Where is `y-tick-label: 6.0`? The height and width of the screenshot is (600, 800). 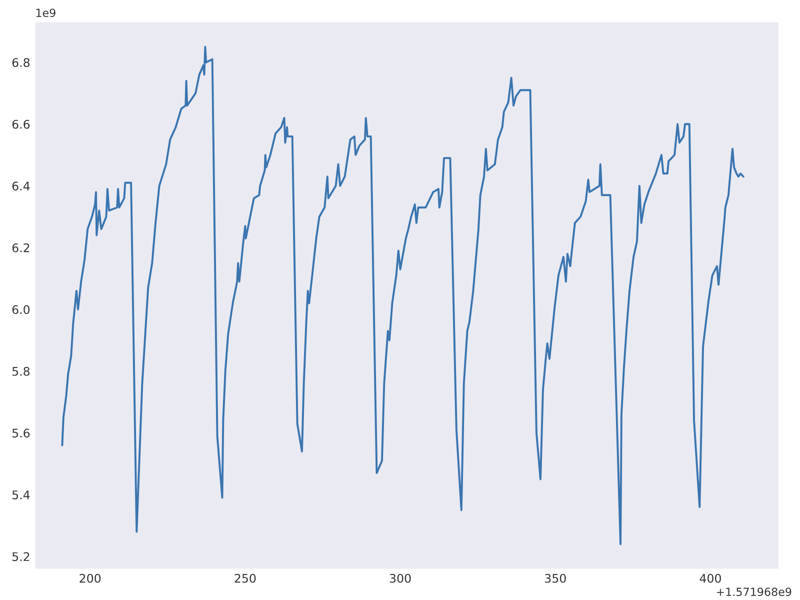
y-tick-label: 6.0 is located at coordinates (21, 309).